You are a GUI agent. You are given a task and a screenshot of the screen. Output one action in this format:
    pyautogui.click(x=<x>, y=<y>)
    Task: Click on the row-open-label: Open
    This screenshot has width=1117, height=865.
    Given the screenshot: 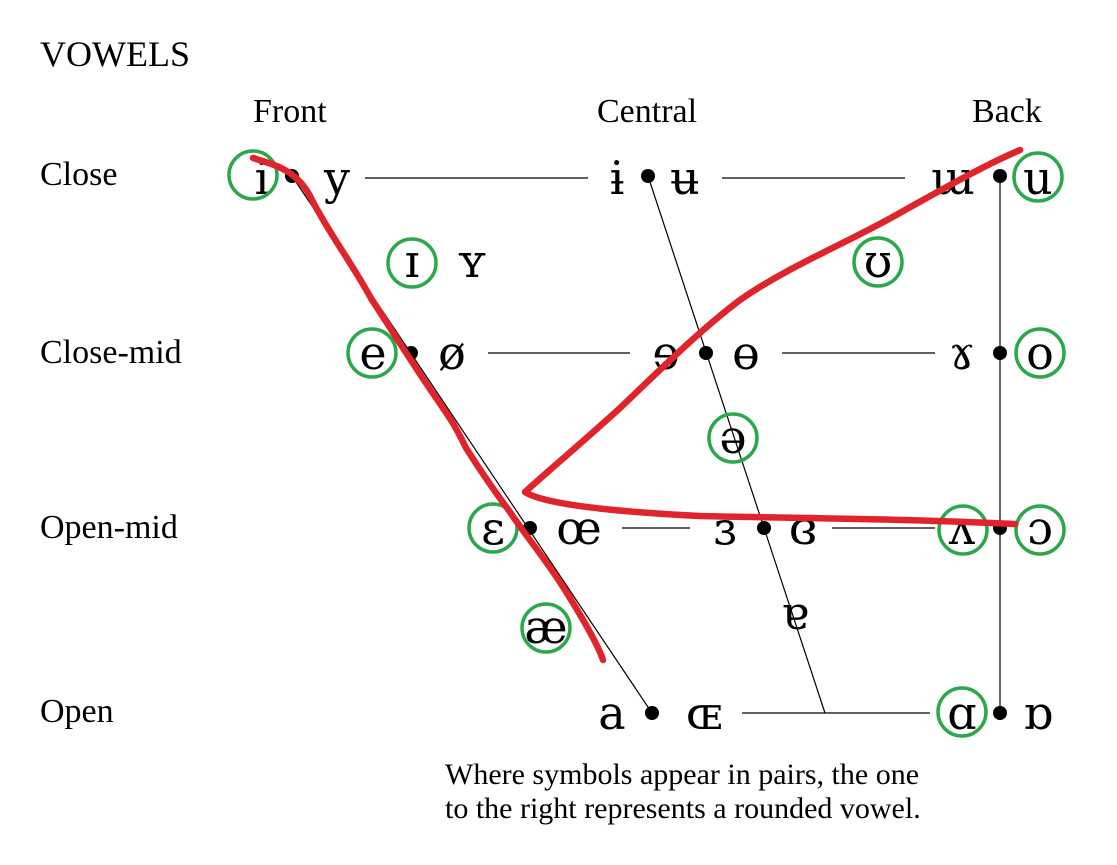 What is the action you would take?
    pyautogui.click(x=77, y=711)
    